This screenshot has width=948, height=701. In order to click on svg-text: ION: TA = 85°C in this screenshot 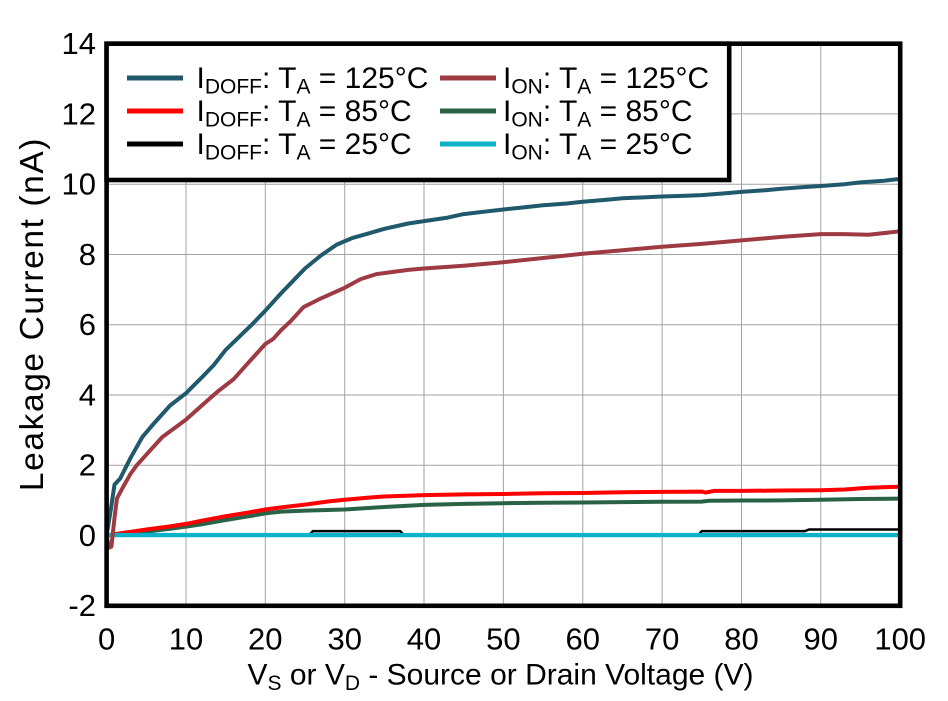, I will do `click(598, 113)`.